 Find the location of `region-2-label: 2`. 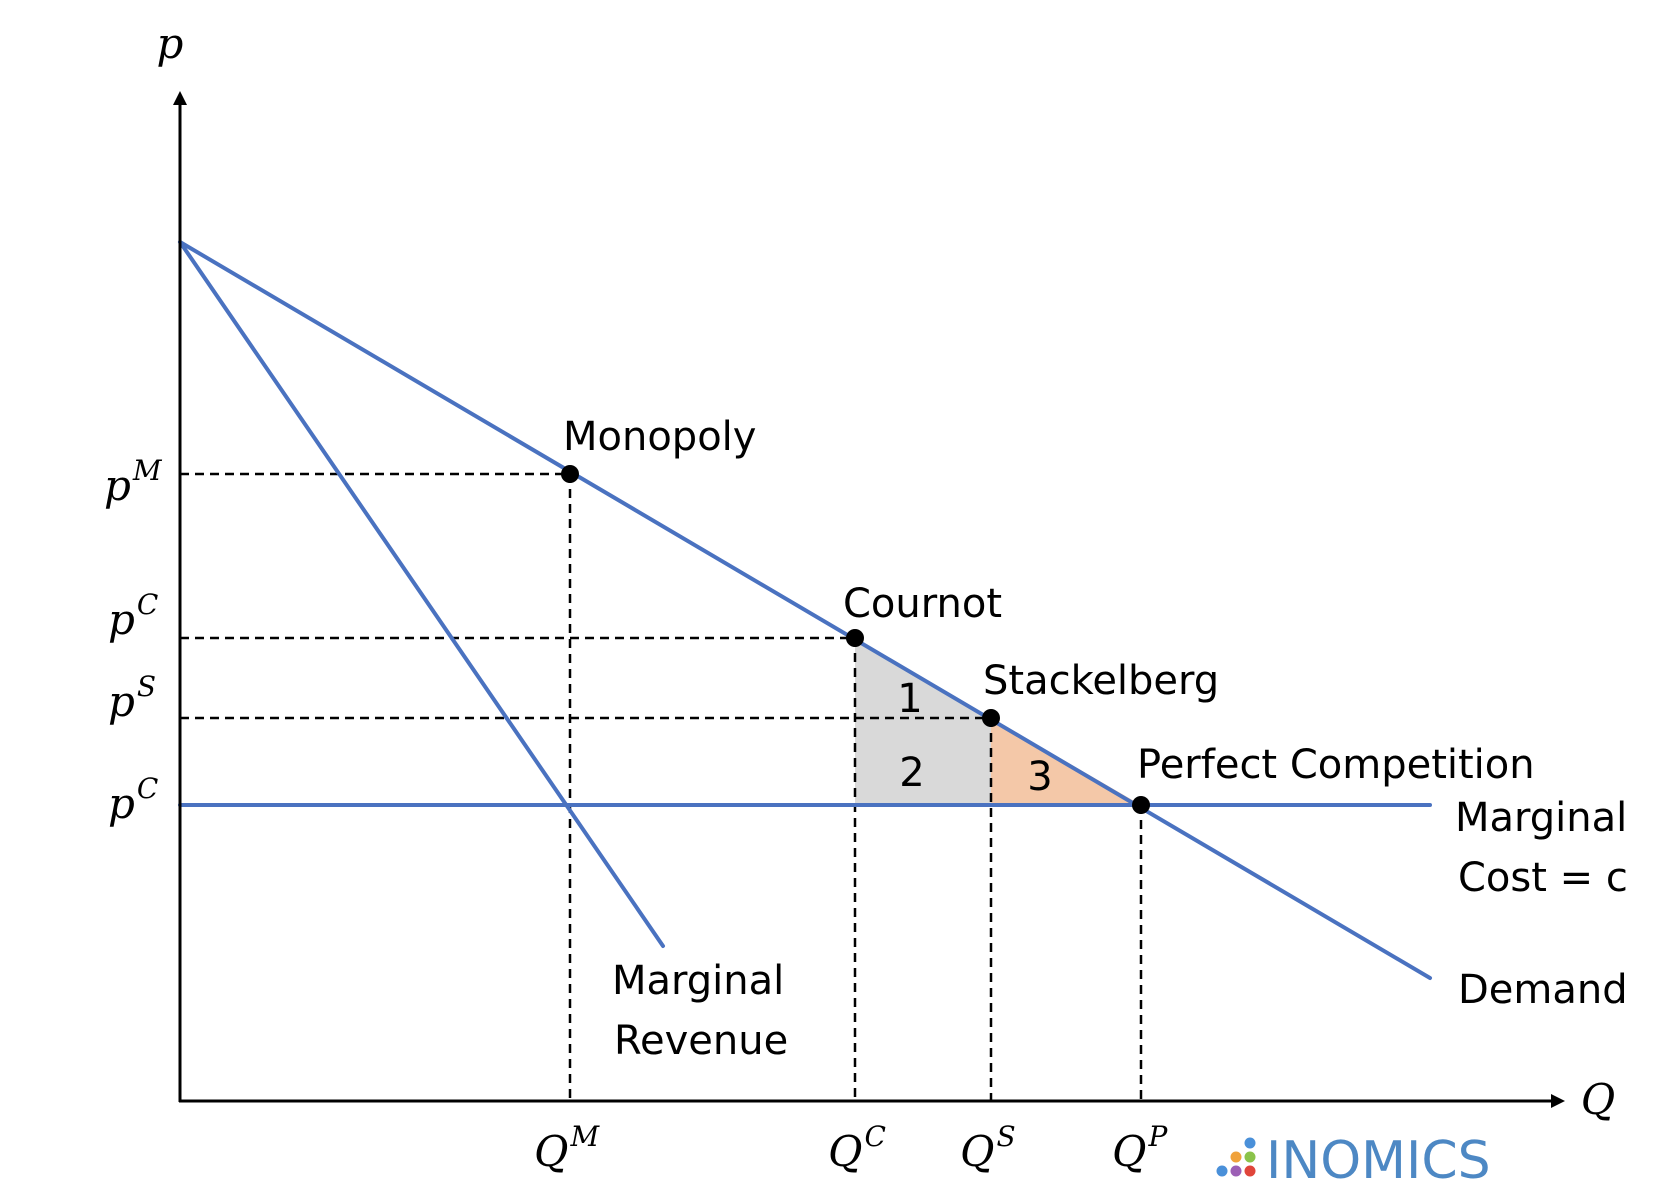

region-2-label: 2 is located at coordinates (911, 773).